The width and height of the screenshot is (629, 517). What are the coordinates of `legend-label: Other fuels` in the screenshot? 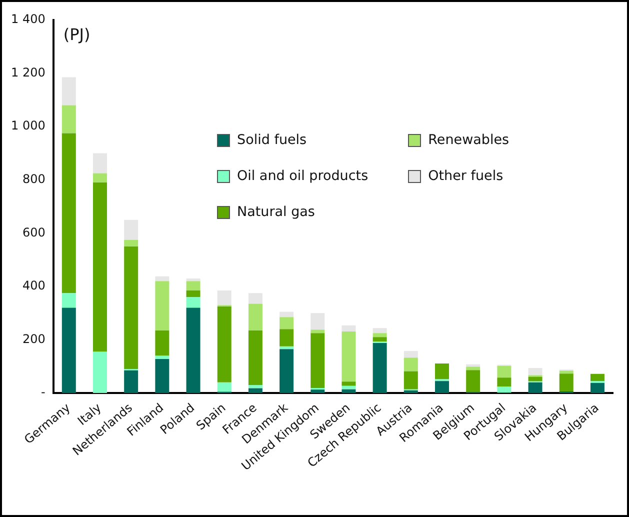 It's located at (466, 176).